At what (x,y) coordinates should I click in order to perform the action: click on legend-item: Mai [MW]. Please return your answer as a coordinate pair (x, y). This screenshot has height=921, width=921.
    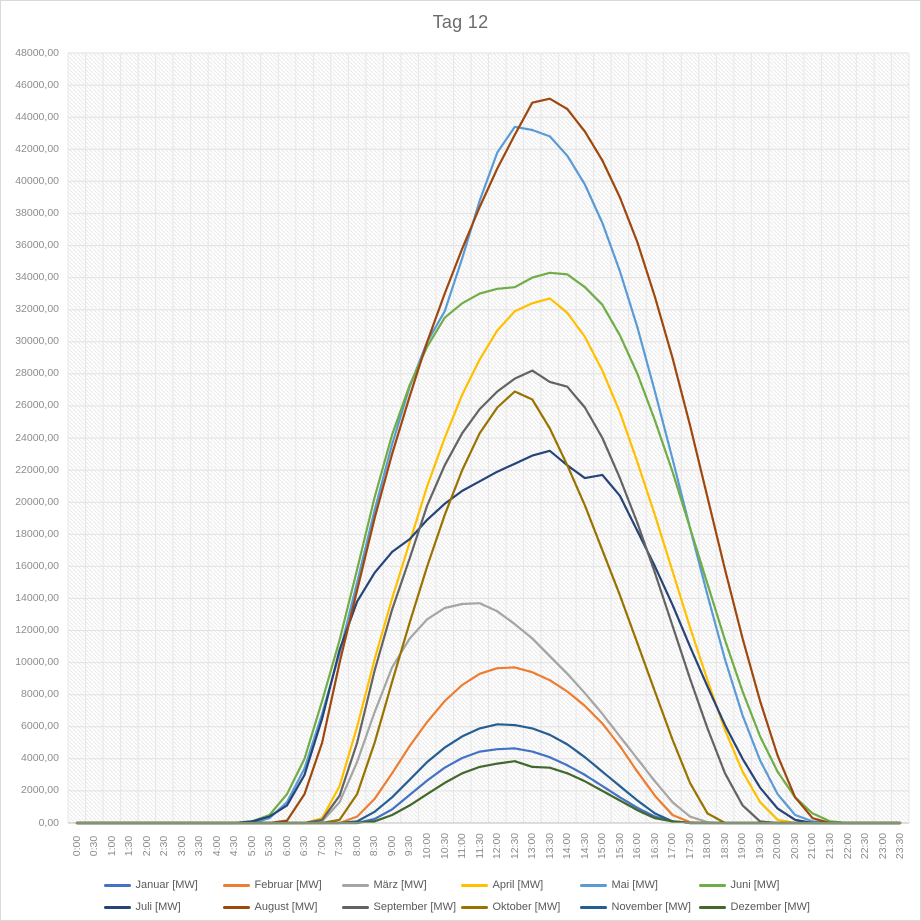
    Looking at the image, I should click on (639, 885).